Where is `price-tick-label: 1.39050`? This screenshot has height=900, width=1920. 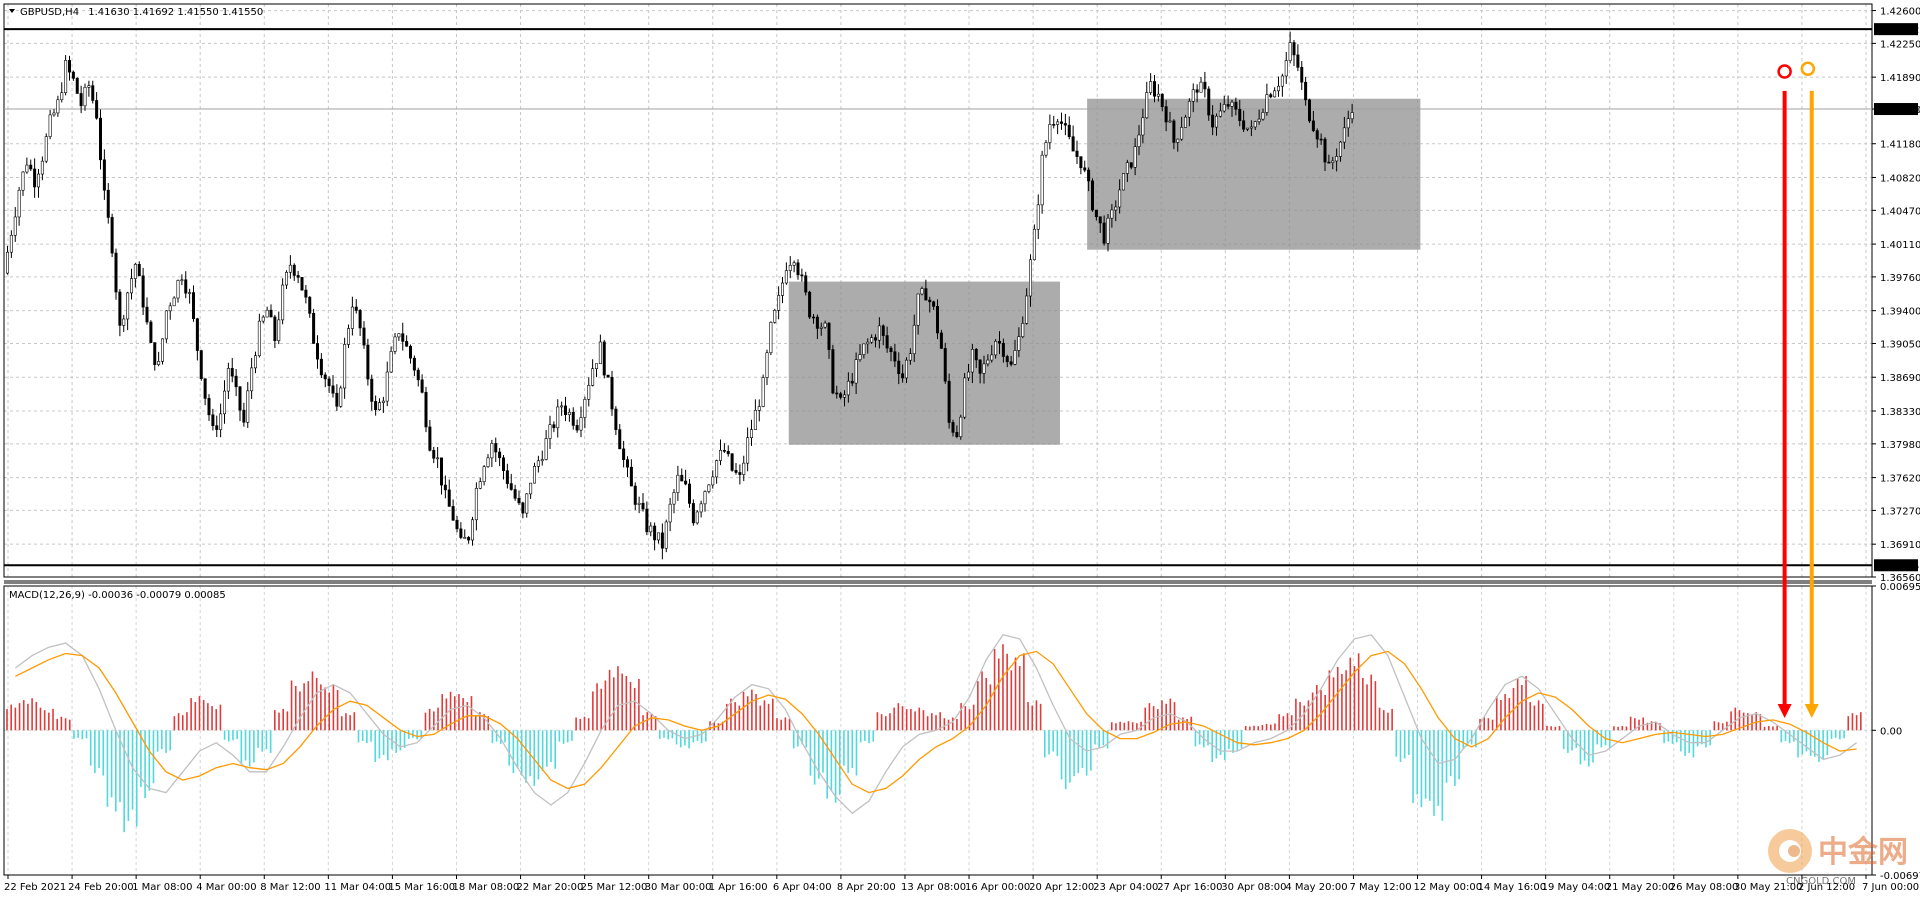
price-tick-label: 1.39050 is located at coordinates (1900, 344).